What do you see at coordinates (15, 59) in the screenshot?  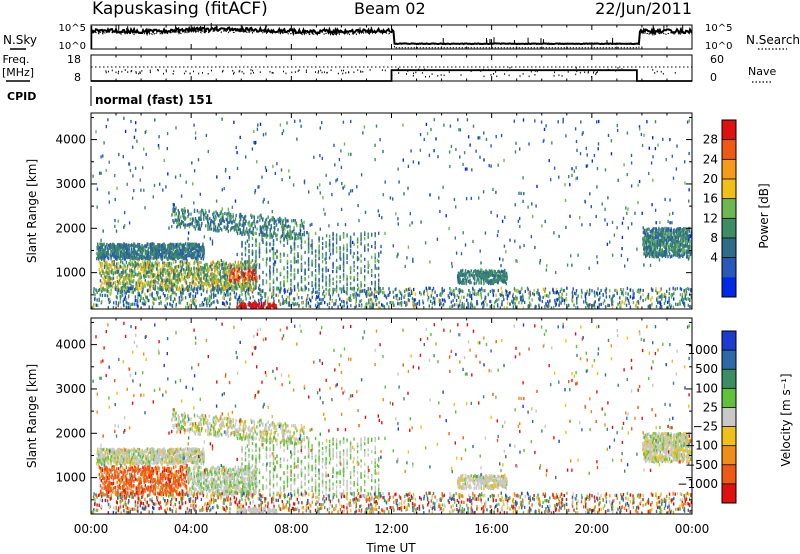 I see `freq-label: Freq.` at bounding box center [15, 59].